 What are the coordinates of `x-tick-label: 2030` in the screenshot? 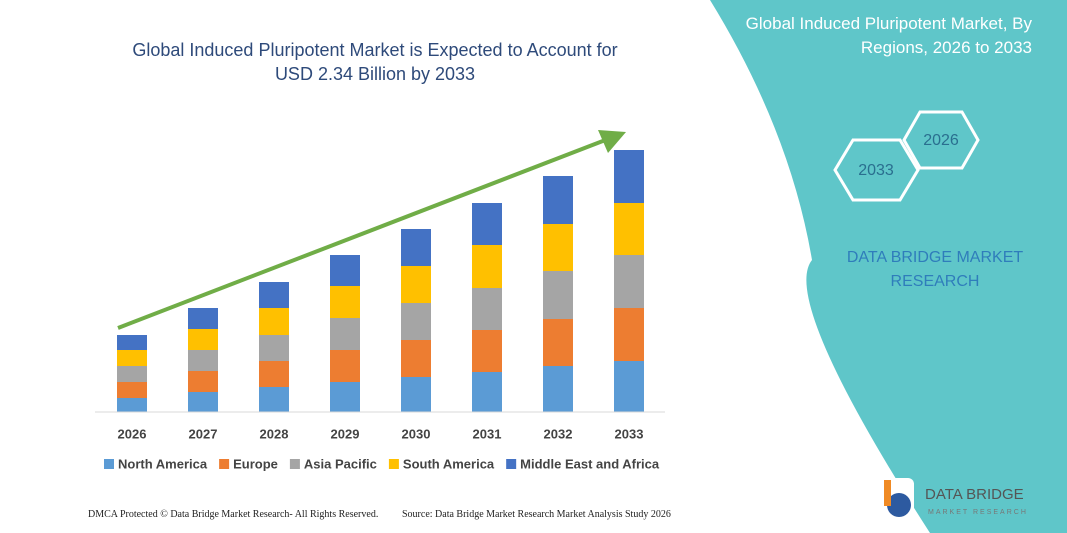 It's located at (416, 433).